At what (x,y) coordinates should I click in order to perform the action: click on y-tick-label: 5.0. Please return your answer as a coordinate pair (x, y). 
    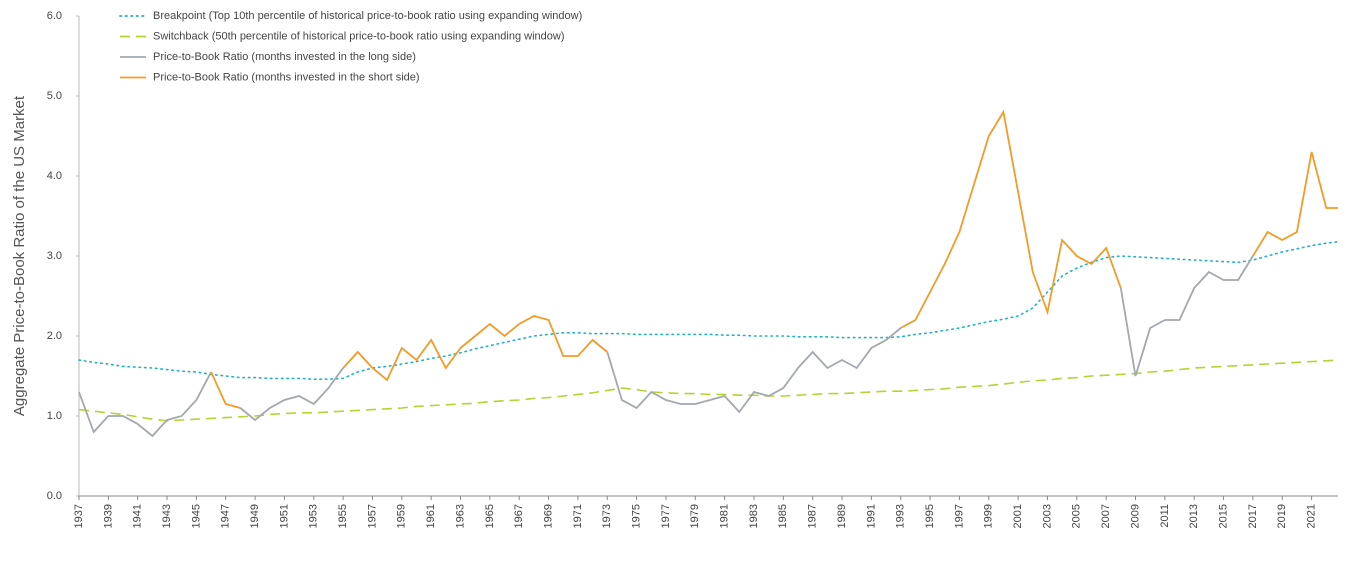
    Looking at the image, I should click on (54, 96).